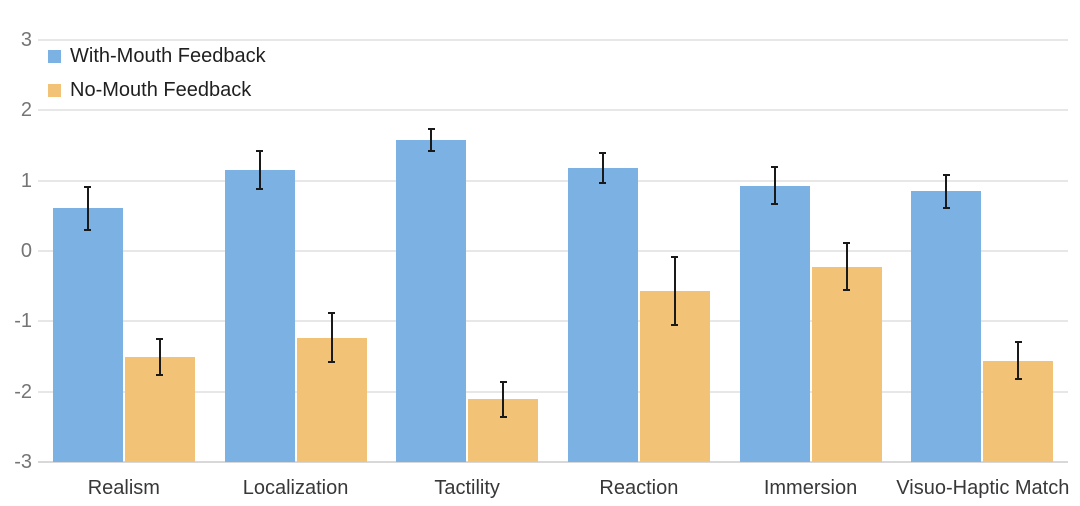  What do you see at coordinates (946, 207) in the screenshot?
I see `error-cap-bottom-with-mouth-feedback-visuo-haptic-match` at bounding box center [946, 207].